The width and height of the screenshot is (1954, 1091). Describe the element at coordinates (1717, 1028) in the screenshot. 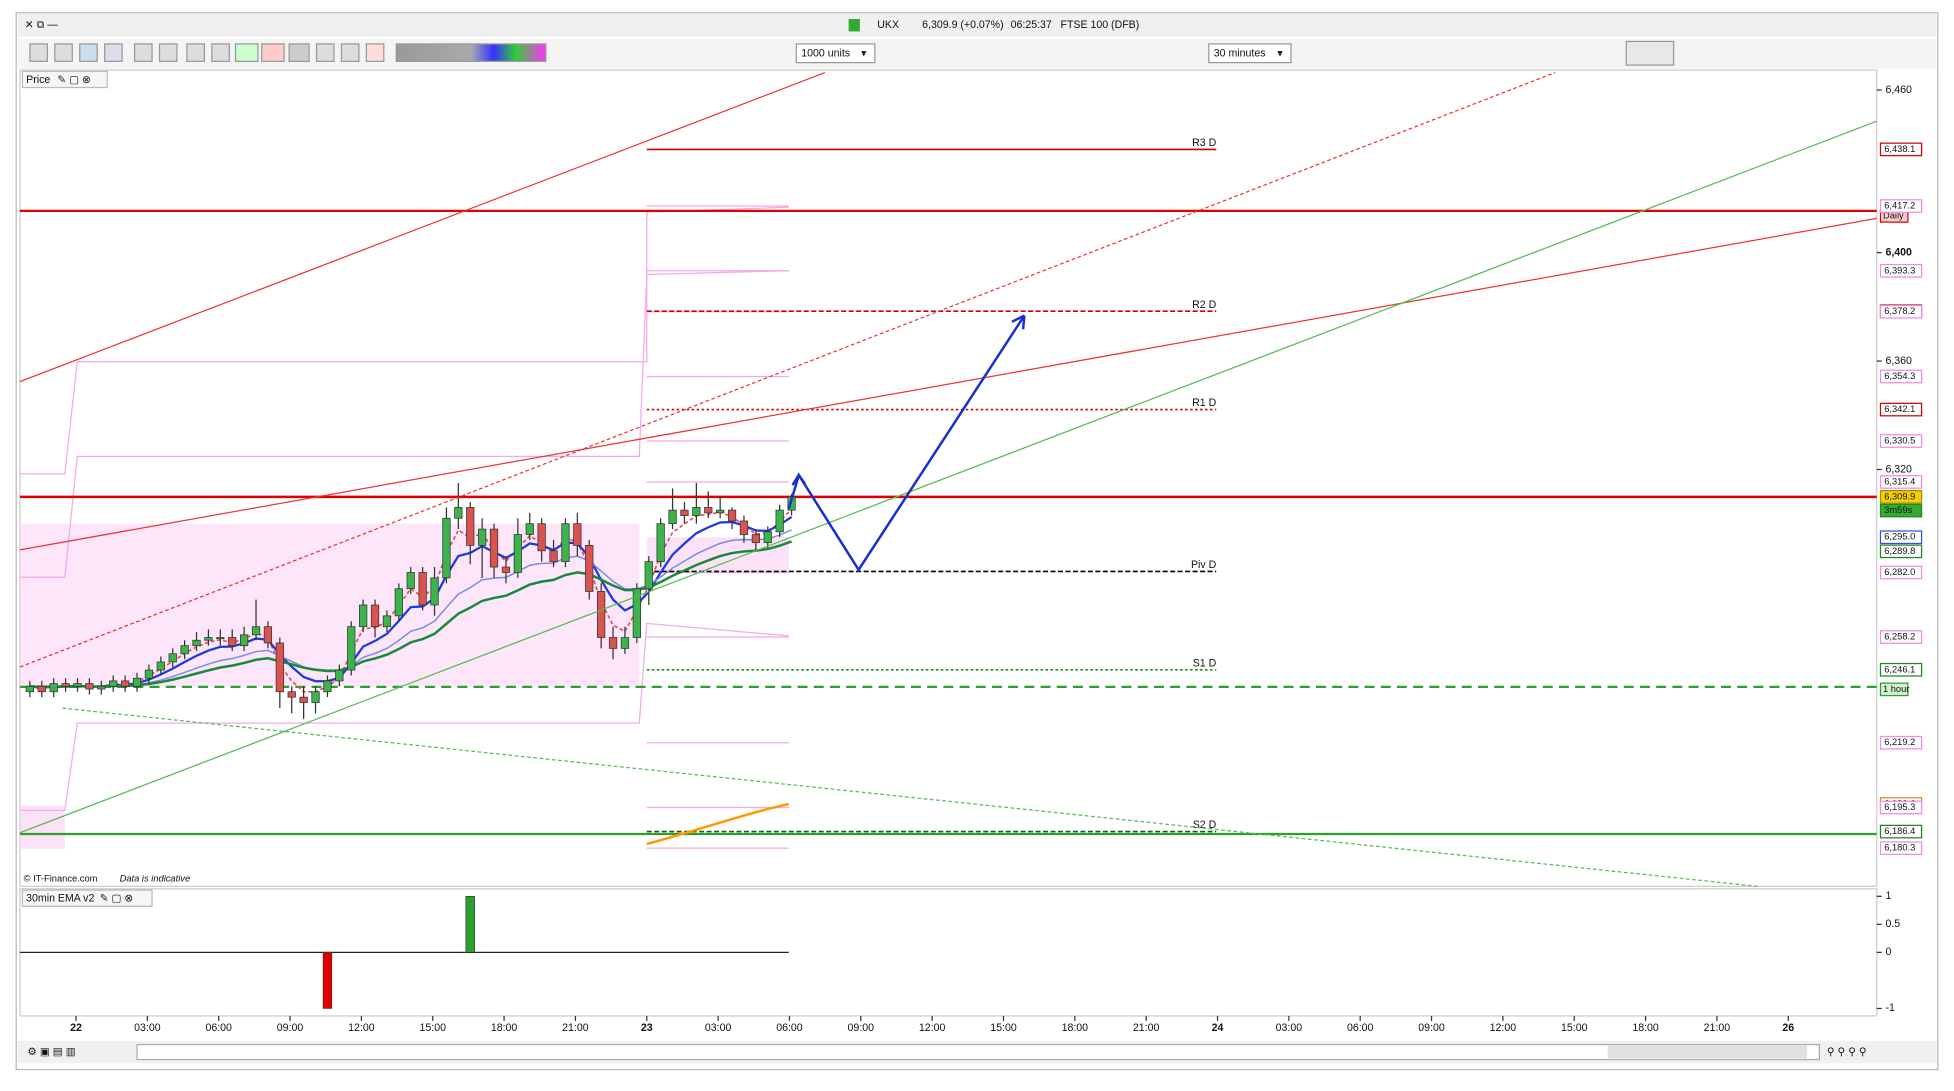

I see `x-tick-label: 21:00` at that location.